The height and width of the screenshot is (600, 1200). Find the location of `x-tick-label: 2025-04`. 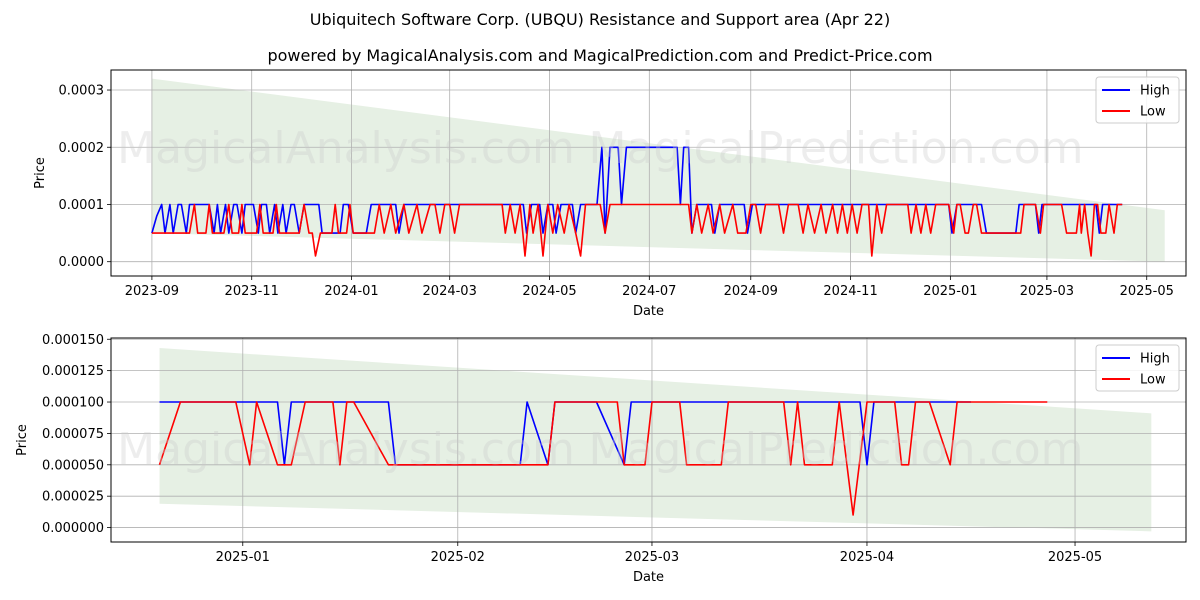

x-tick-label: 2025-04 is located at coordinates (867, 557).